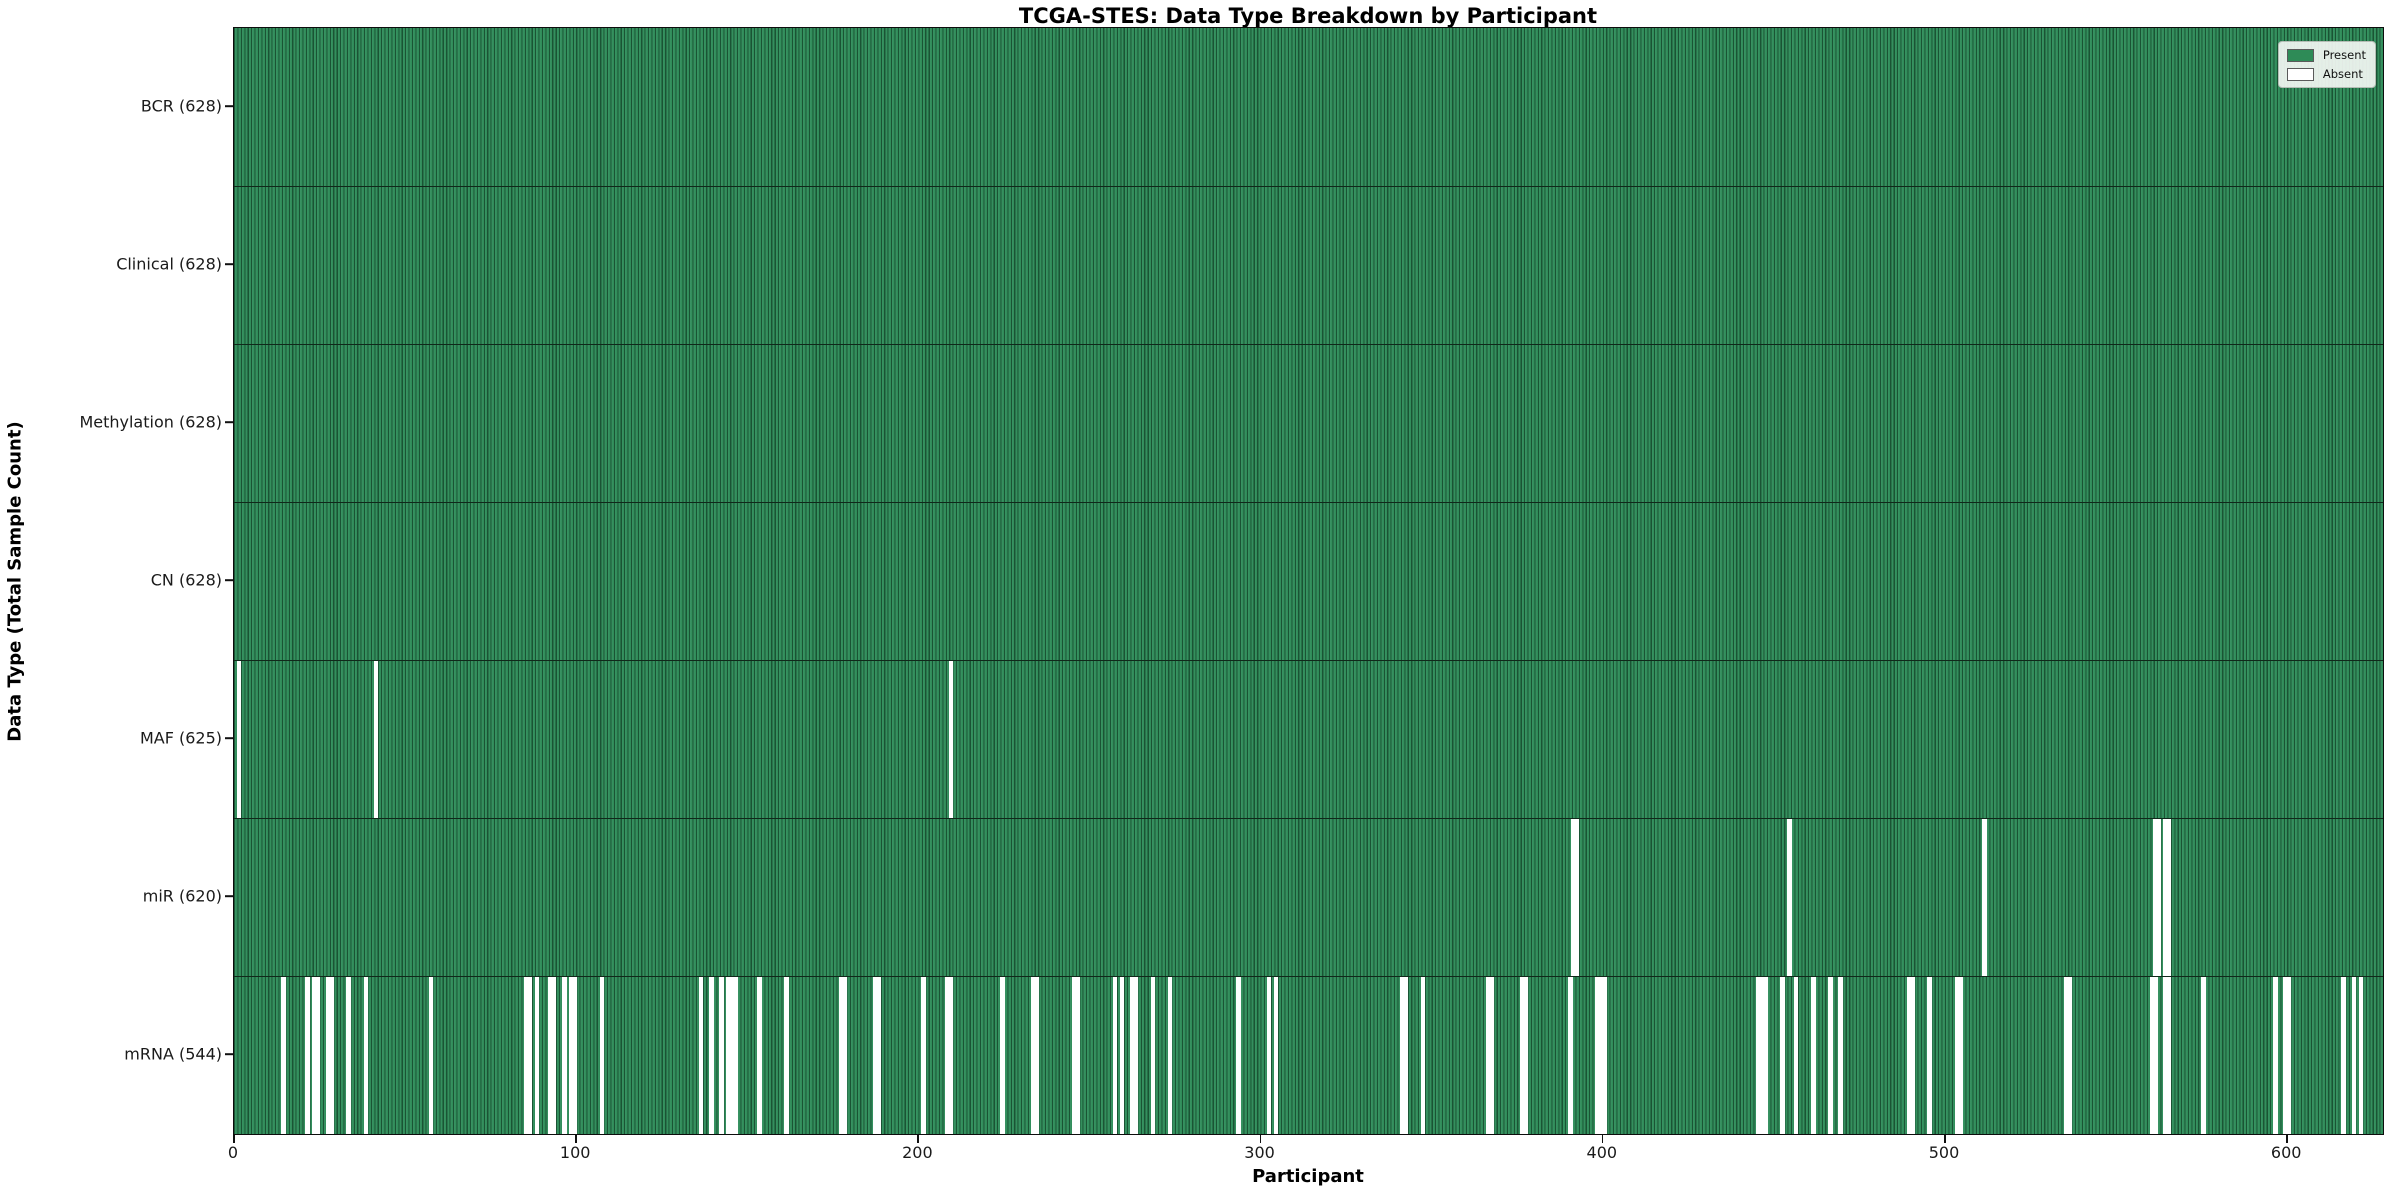 The image size is (2400, 1200). Describe the element at coordinates (1308, 107) in the screenshot. I see `row-band-bcr` at that location.